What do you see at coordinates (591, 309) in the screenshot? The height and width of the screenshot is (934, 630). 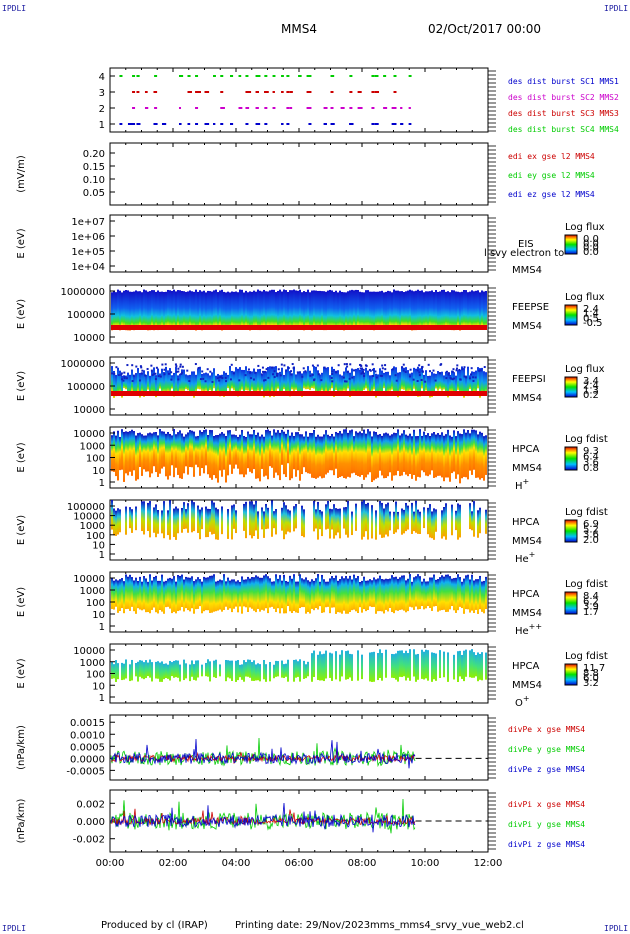 I see `colorbar-tick-label: 2.4` at bounding box center [591, 309].